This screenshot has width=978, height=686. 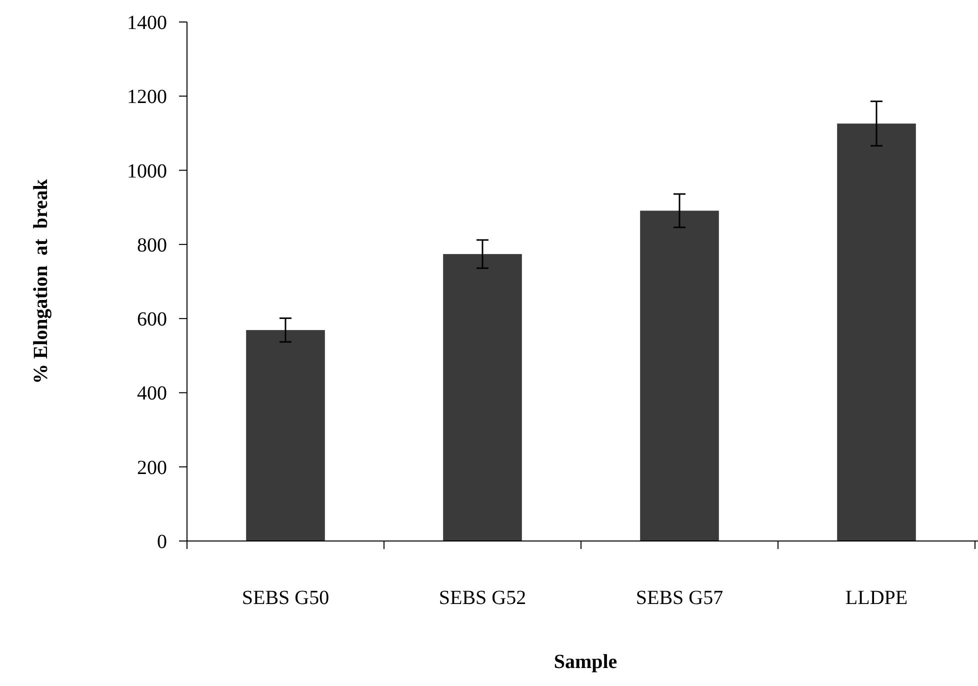 What do you see at coordinates (152, 393) in the screenshot?
I see `y-tick-label: 400` at bounding box center [152, 393].